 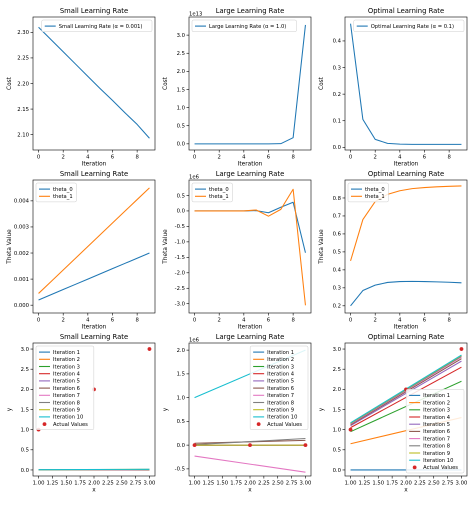 What do you see at coordinates (25, 370) in the screenshot?
I see `y-tick-label: 2.5` at bounding box center [25, 370].